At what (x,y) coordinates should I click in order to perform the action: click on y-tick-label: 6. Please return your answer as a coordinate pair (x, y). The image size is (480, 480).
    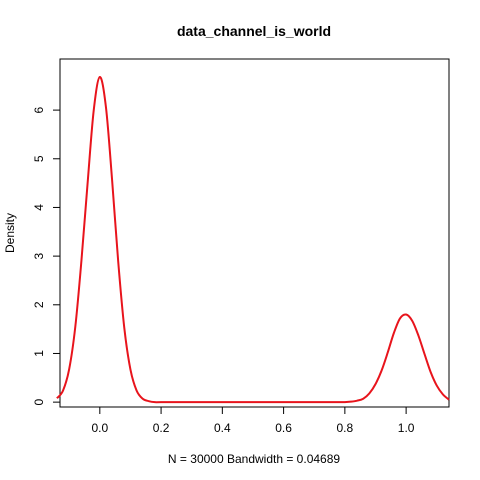
    Looking at the image, I should click on (39, 109).